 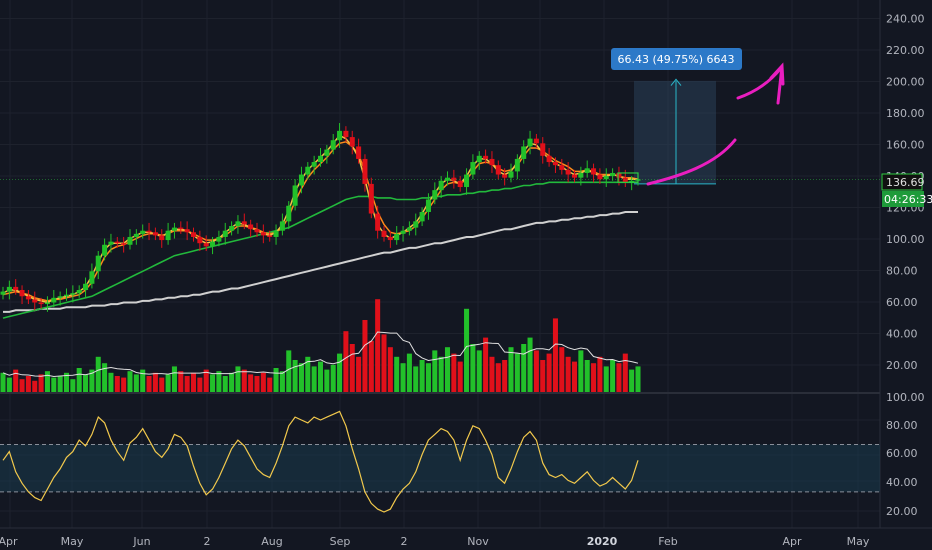 I want to click on time-tick-label: 2020, so click(x=602, y=541).